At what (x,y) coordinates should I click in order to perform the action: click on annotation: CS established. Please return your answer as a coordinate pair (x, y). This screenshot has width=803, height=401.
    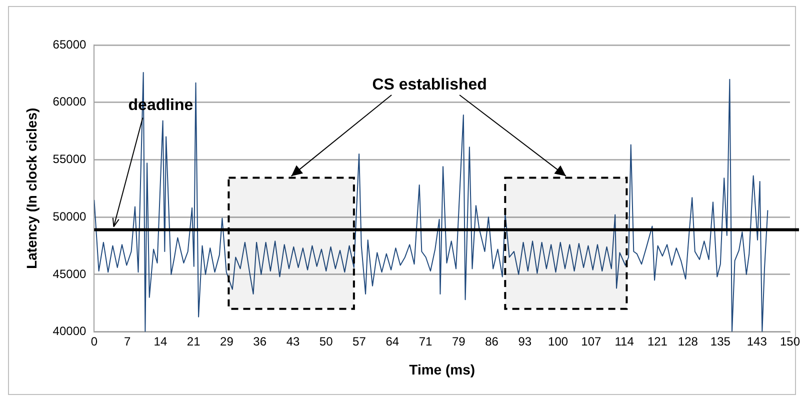
    Looking at the image, I should click on (429, 85).